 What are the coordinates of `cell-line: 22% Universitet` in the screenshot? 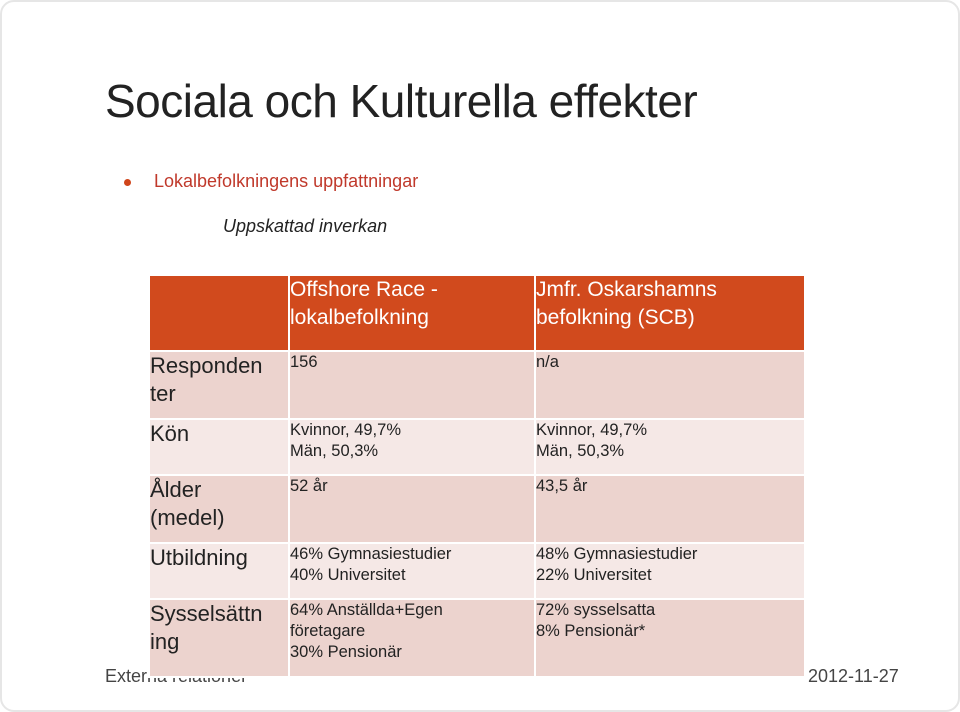 It's located at (594, 575).